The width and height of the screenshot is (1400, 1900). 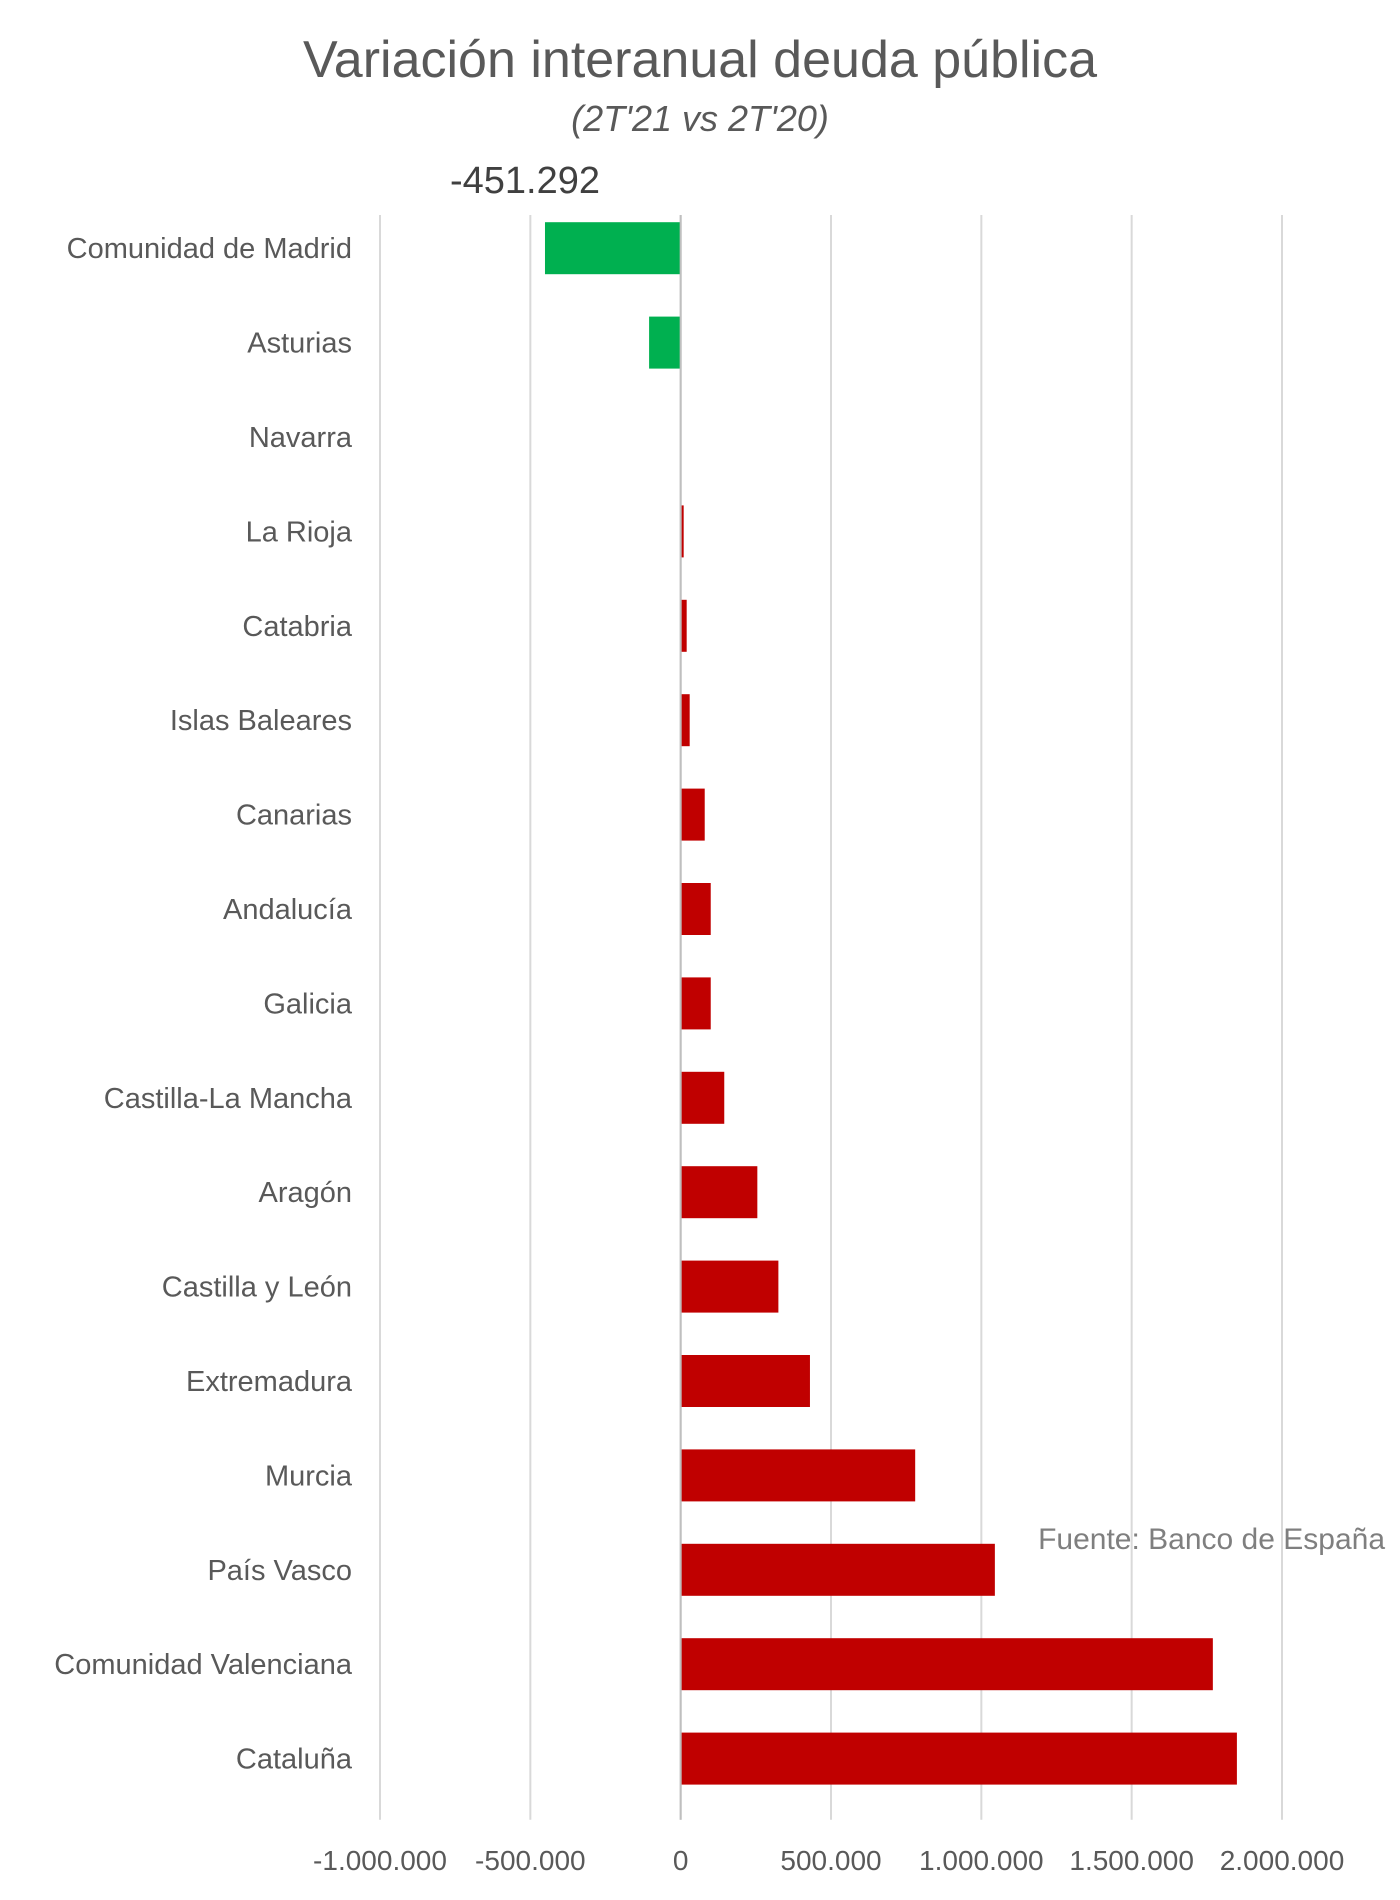 I want to click on category-label: Extremadura, so click(x=269, y=1382).